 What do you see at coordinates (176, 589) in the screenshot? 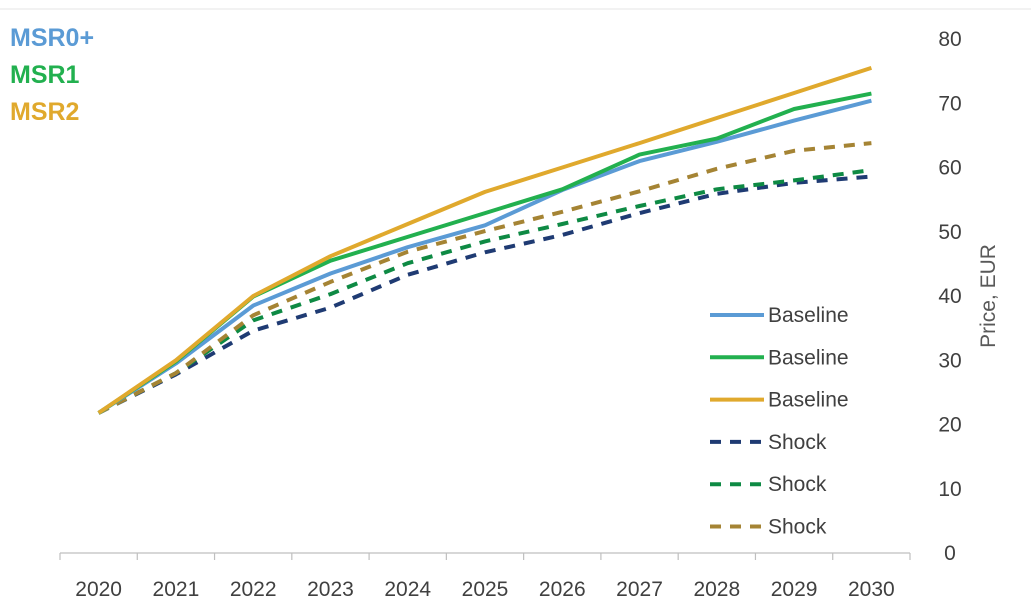
I see `x-tick-label: 2021` at bounding box center [176, 589].